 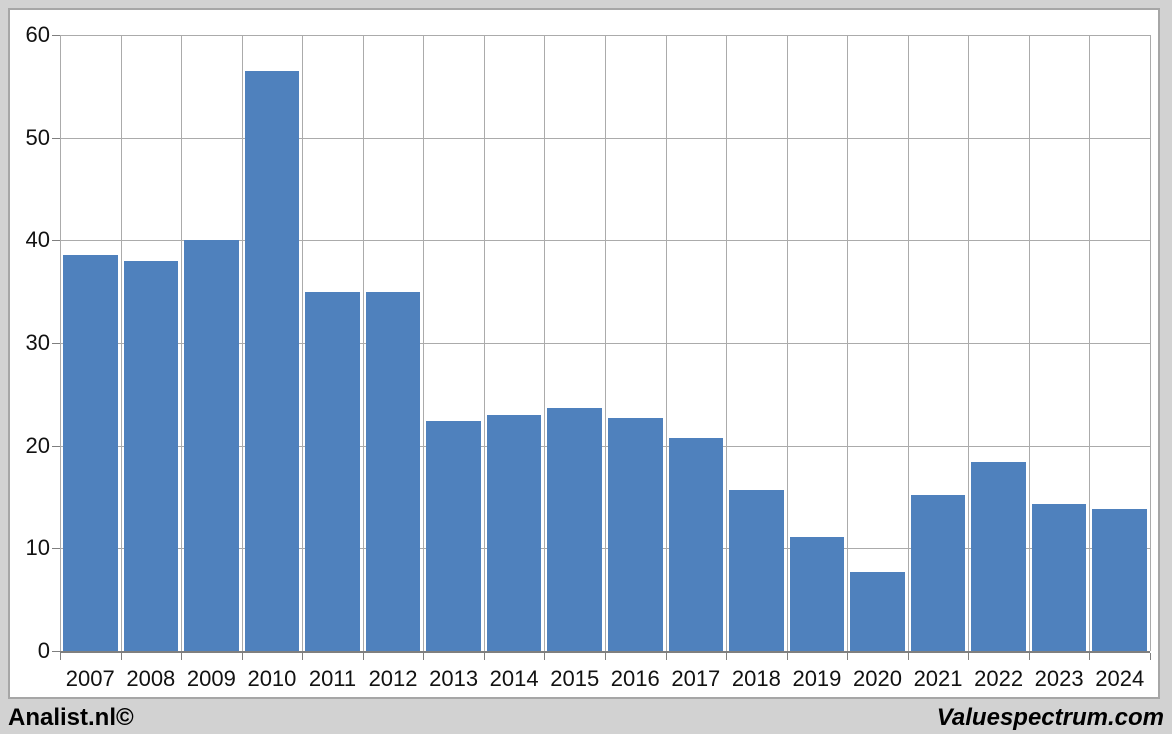 I want to click on x-tick-label: 2013, so click(x=454, y=678).